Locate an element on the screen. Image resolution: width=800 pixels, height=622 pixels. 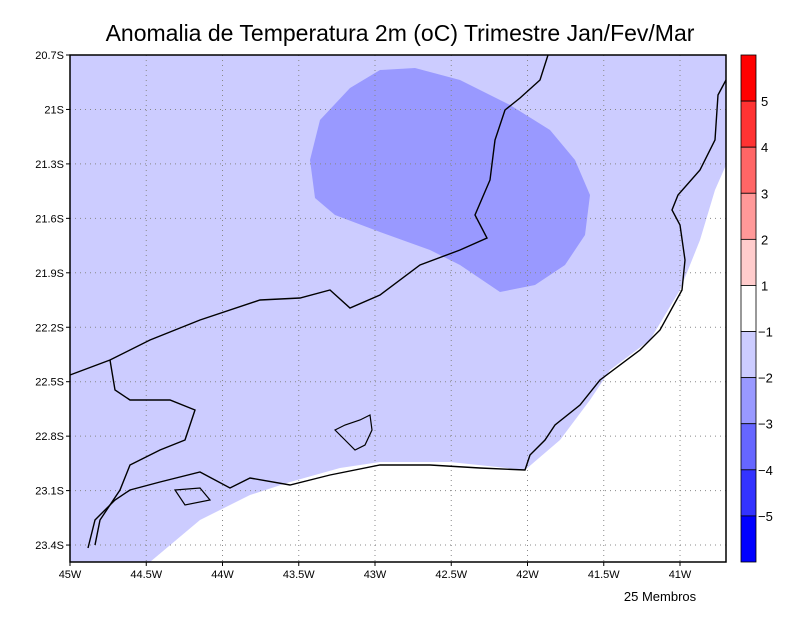
colorbar-label: 3 is located at coordinates (764, 193).